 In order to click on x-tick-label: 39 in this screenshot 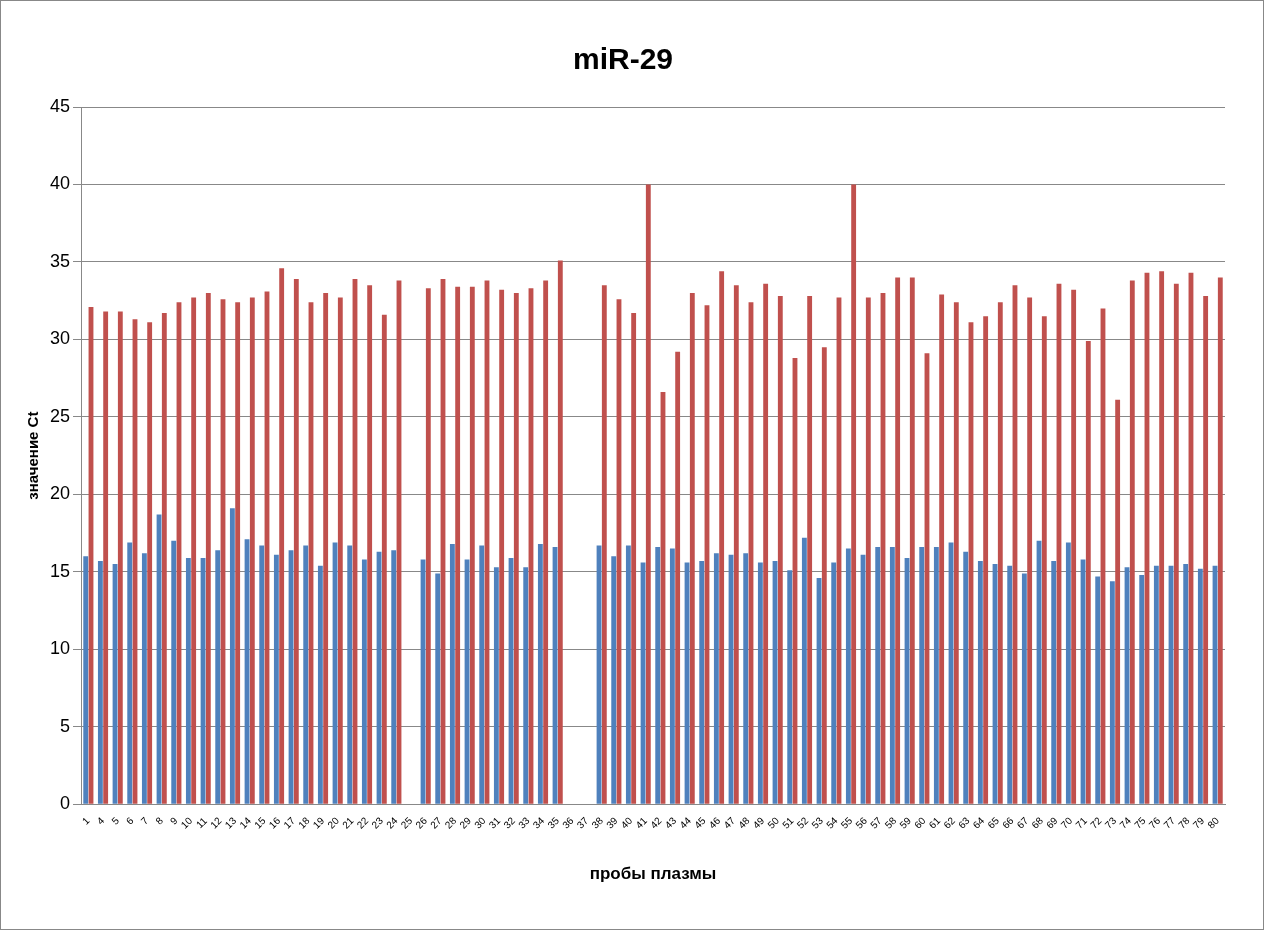, I will do `click(612, 822)`.